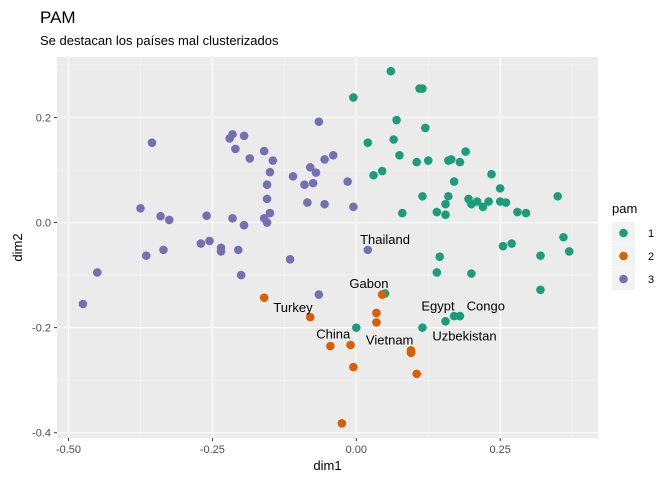 This screenshot has width=672, height=480. I want to click on point-annotation: Thailand, so click(385, 239).